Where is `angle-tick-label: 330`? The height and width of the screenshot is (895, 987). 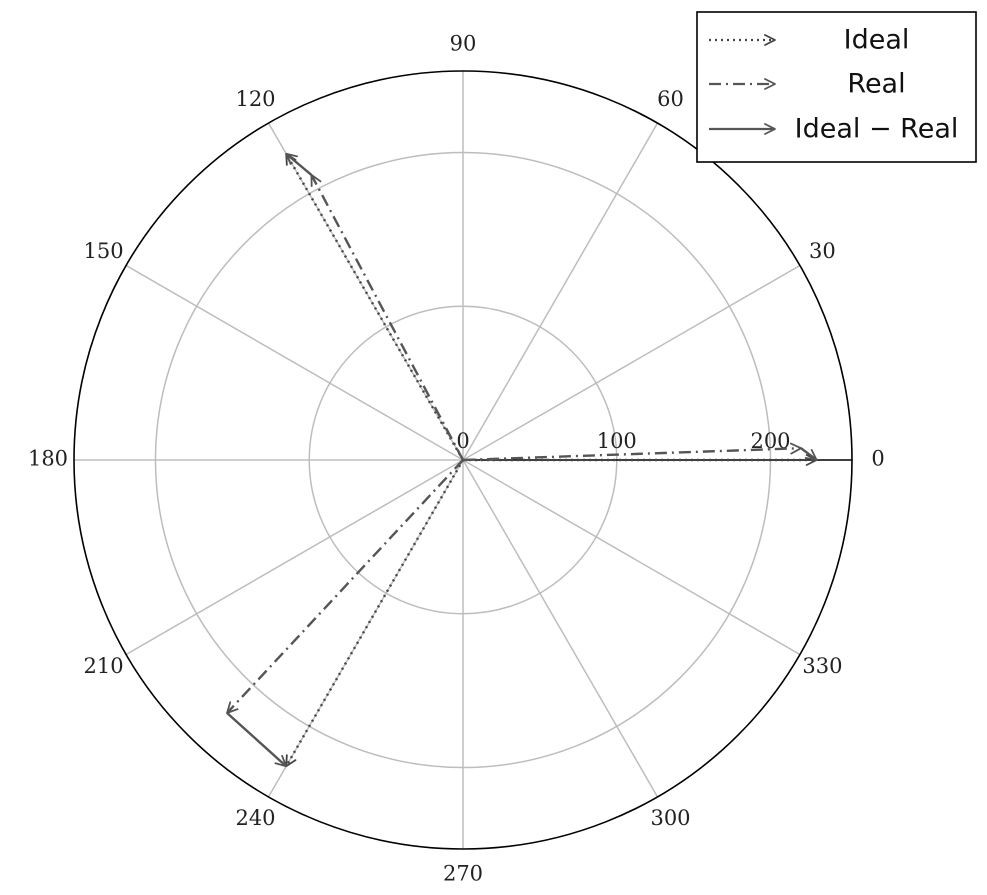 angle-tick-label: 330 is located at coordinates (822, 666).